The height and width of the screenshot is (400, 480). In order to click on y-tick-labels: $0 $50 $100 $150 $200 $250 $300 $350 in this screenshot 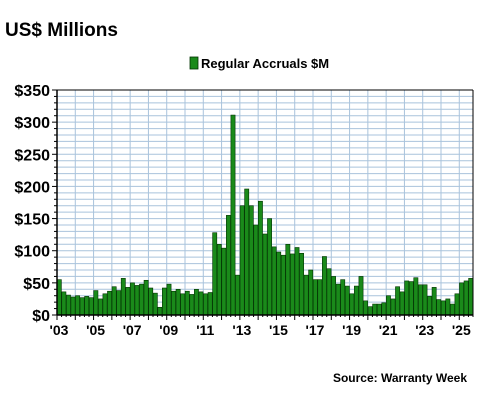, I will do `click(32, 204)`.